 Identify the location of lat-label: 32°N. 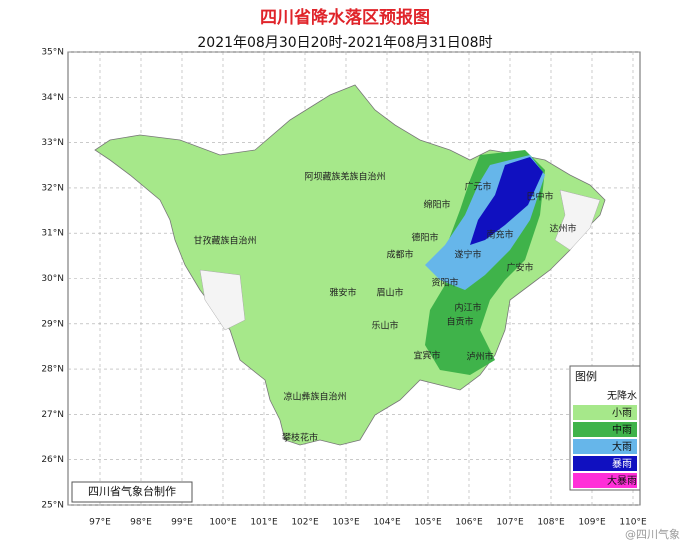
(52, 188).